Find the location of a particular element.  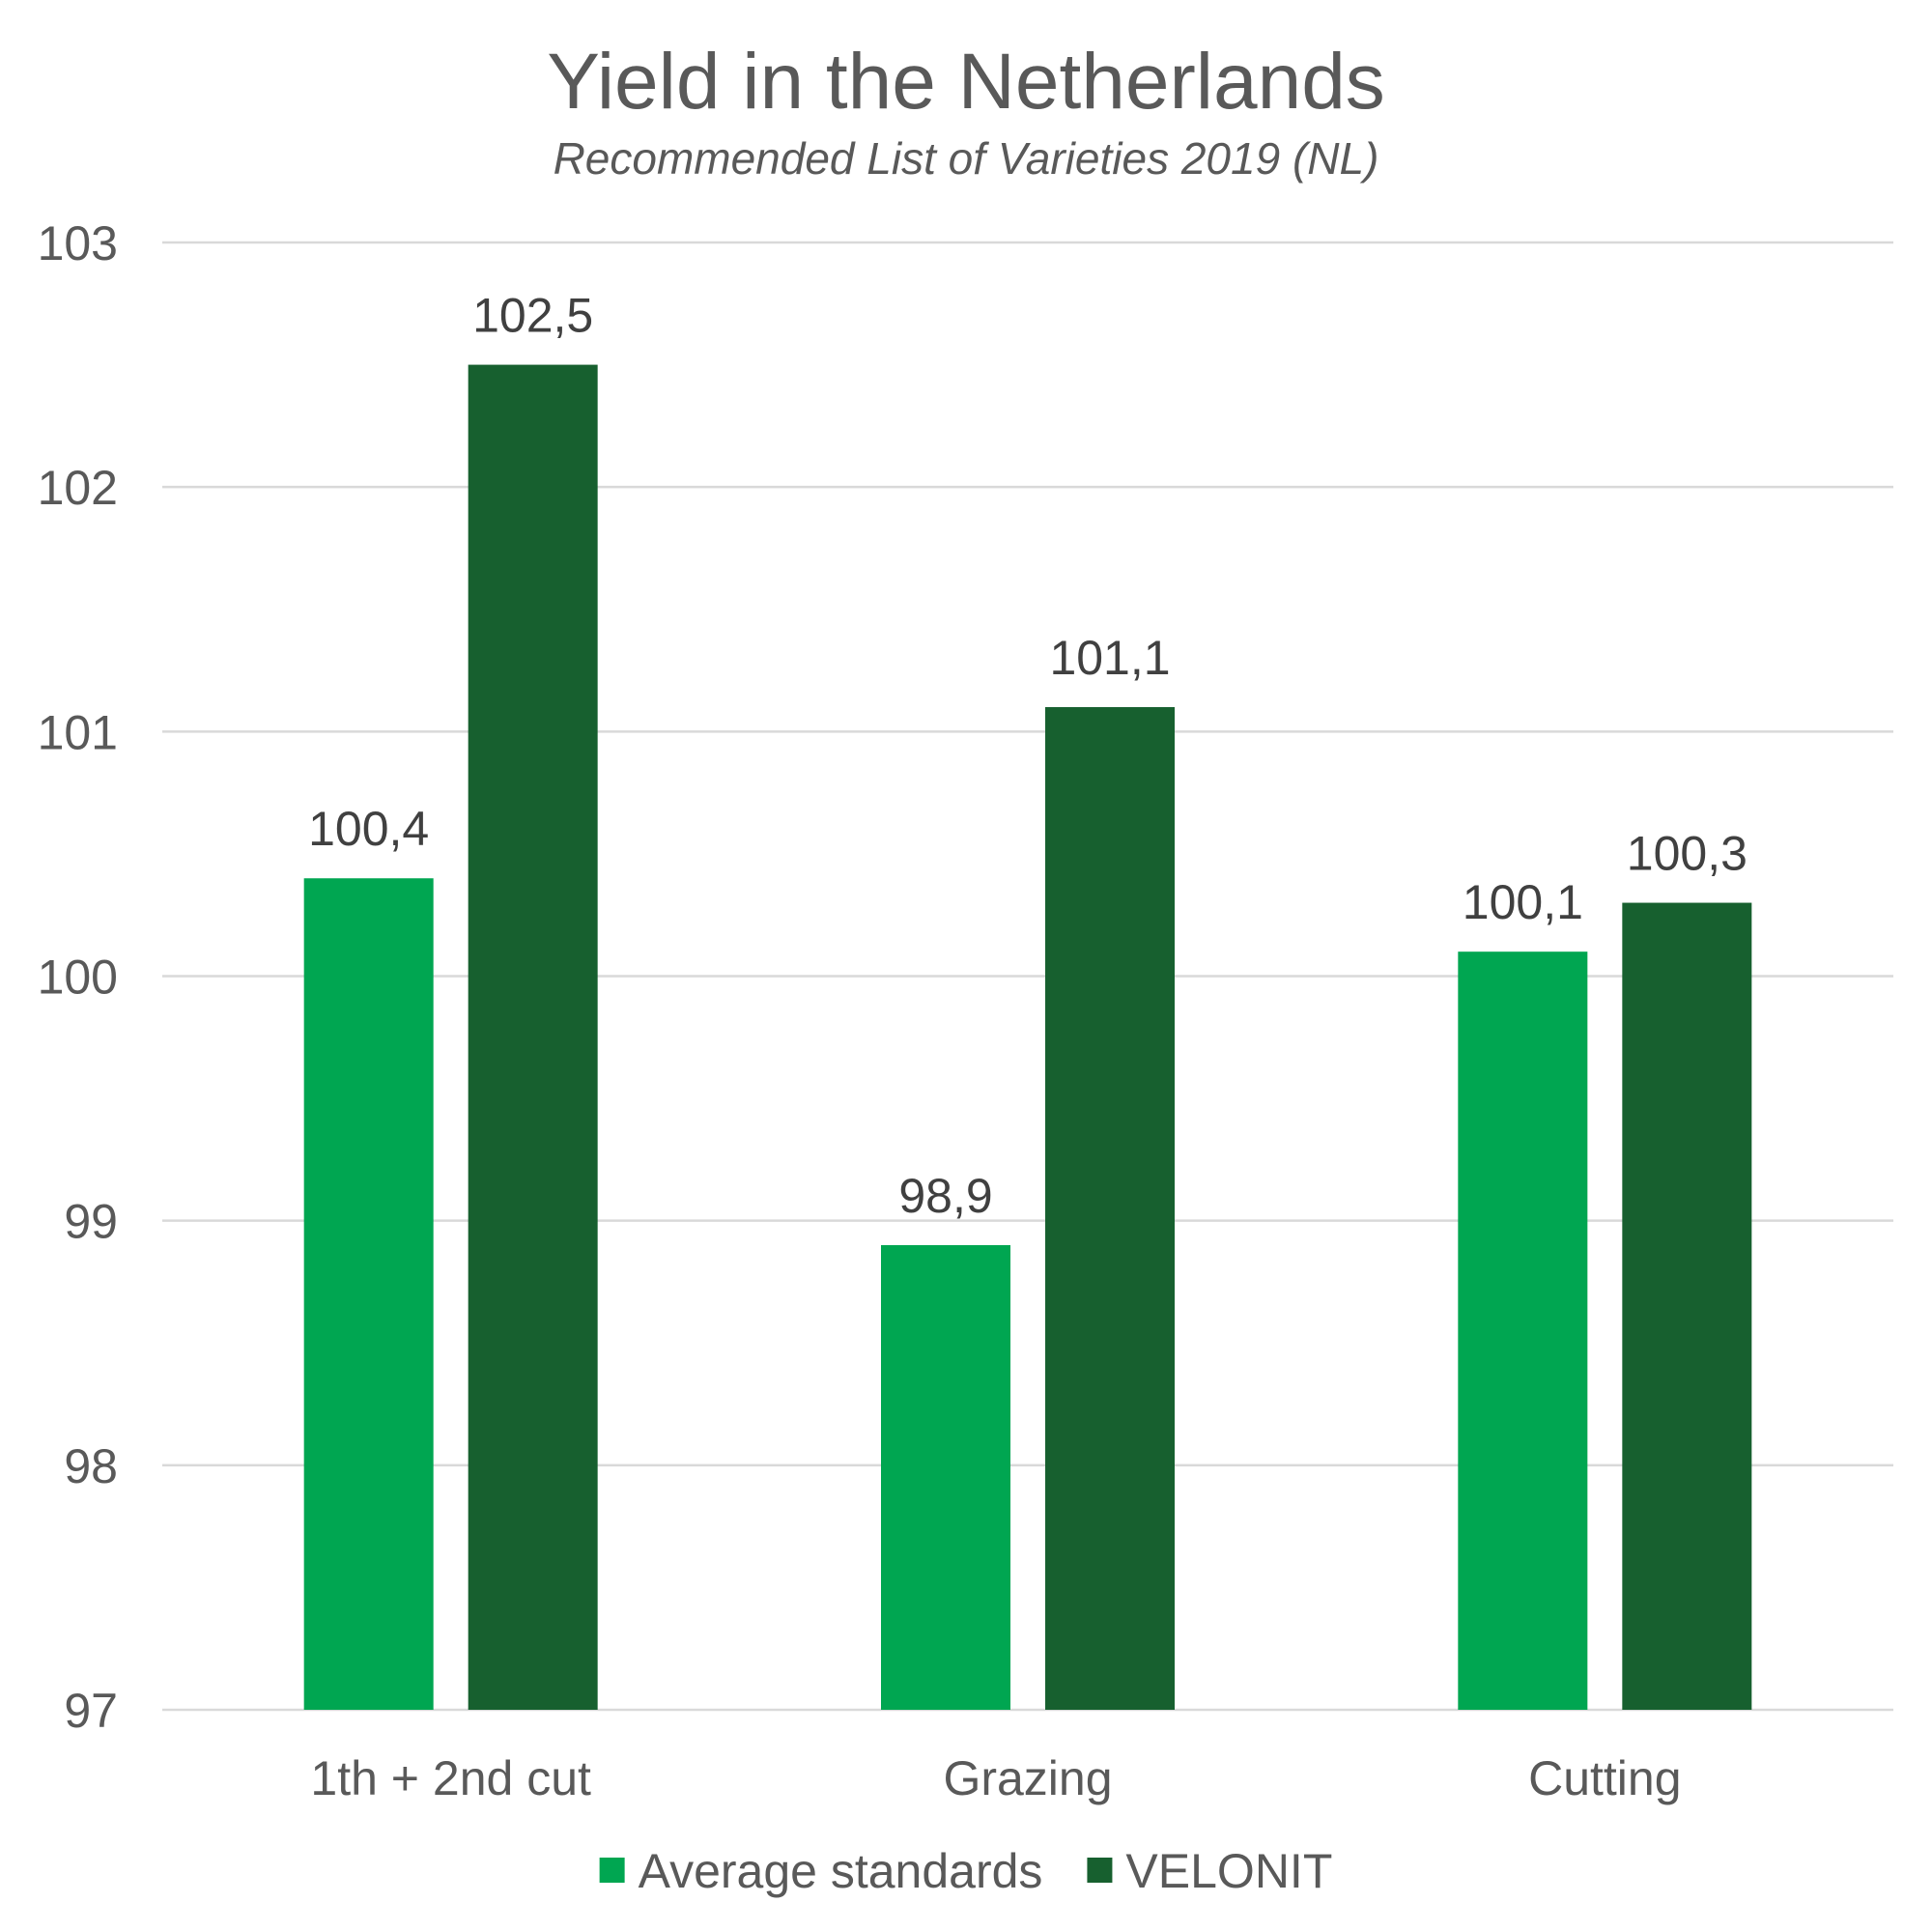

legend-label: Average standards is located at coordinates (841, 1871).